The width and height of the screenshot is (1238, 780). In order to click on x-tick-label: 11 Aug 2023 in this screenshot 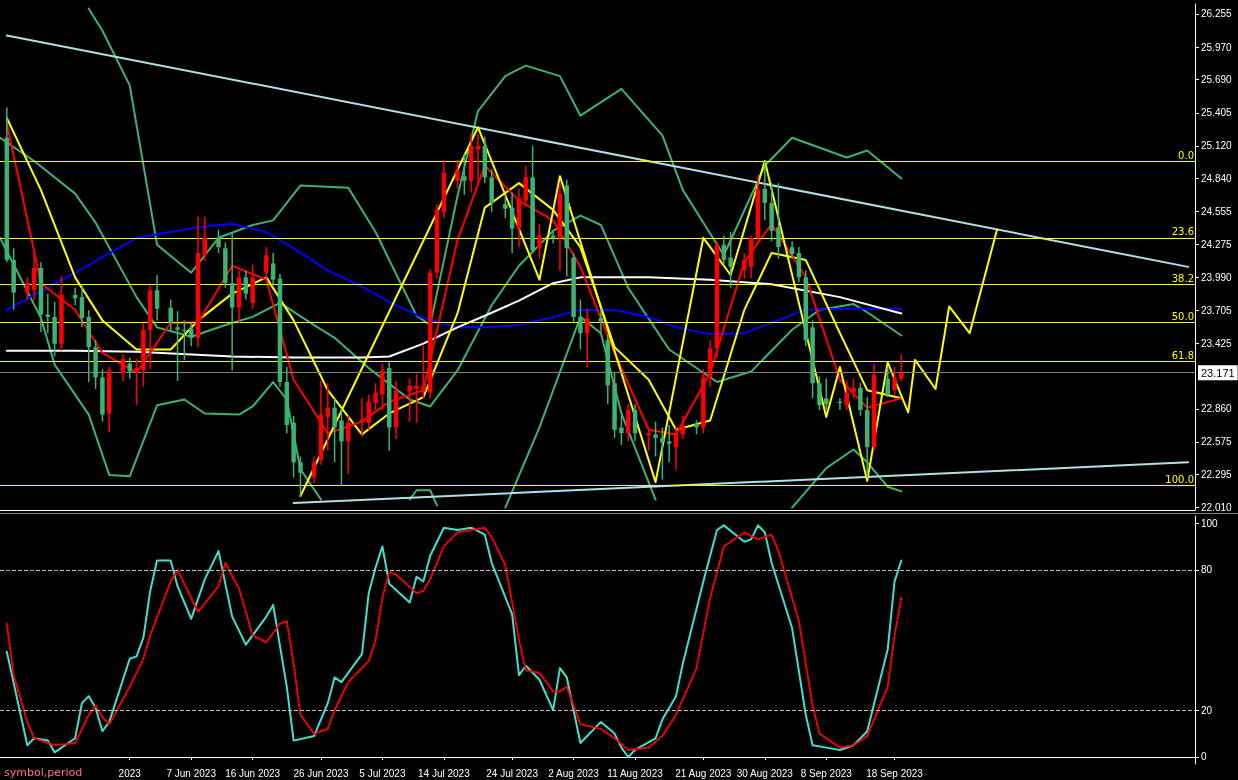, I will do `click(635, 773)`.